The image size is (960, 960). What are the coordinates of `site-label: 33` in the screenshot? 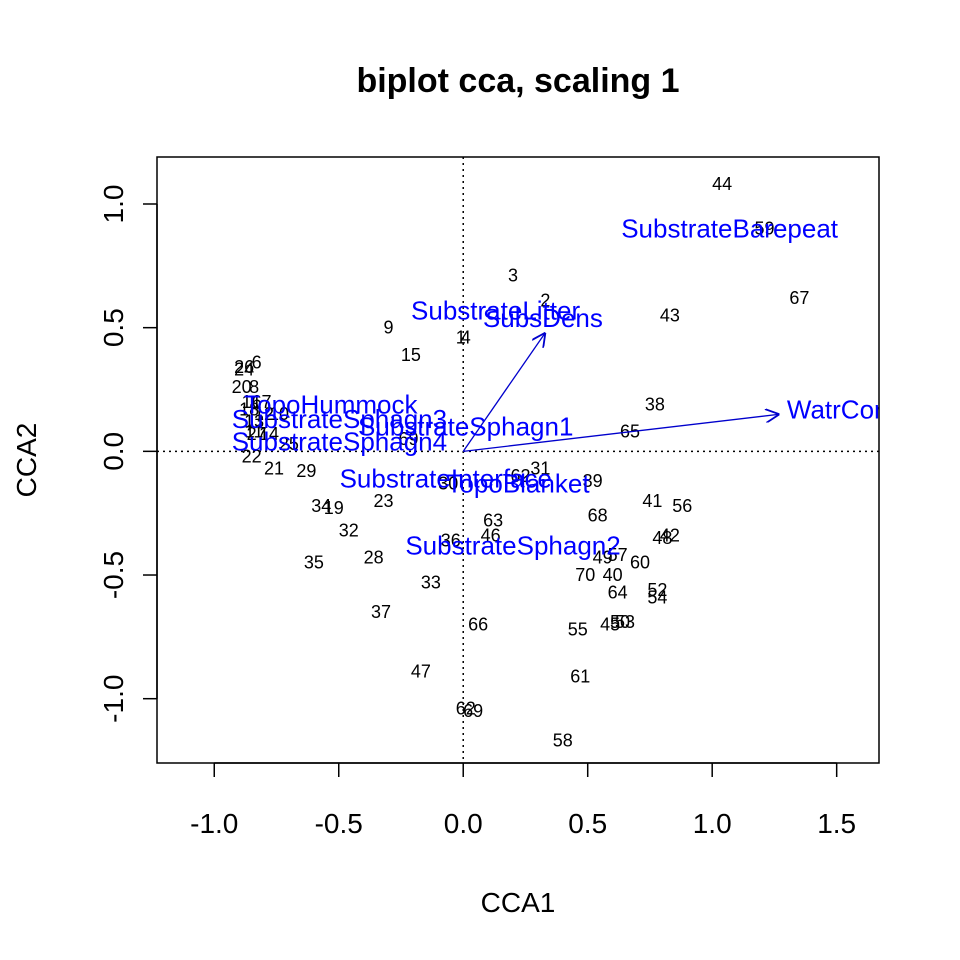 It's located at (431, 582).